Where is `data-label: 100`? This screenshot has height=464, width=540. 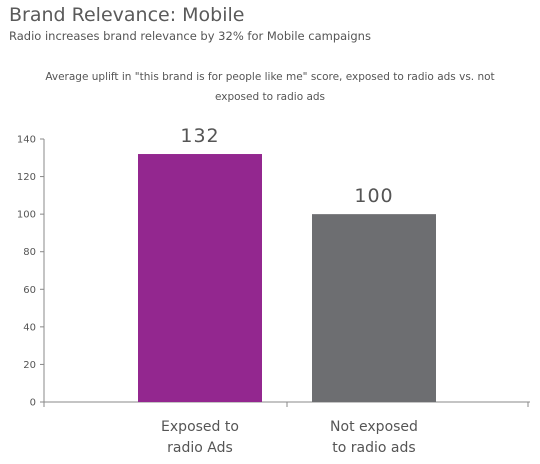 data-label: 100 is located at coordinates (373, 196).